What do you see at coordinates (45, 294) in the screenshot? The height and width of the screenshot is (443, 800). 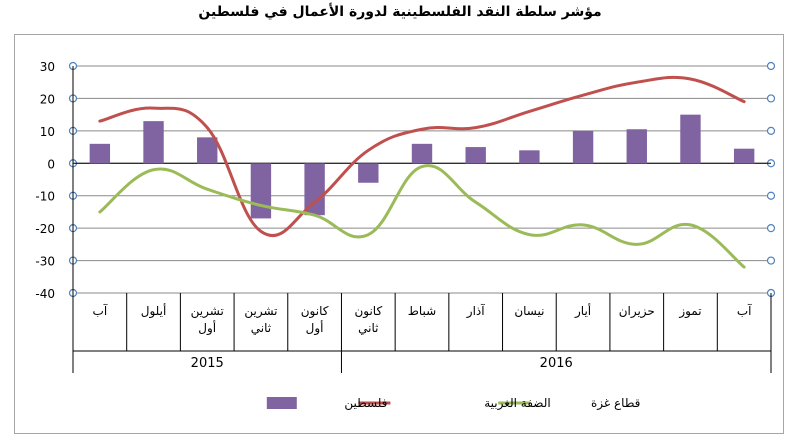 I see `y-tick-label: -40` at bounding box center [45, 294].